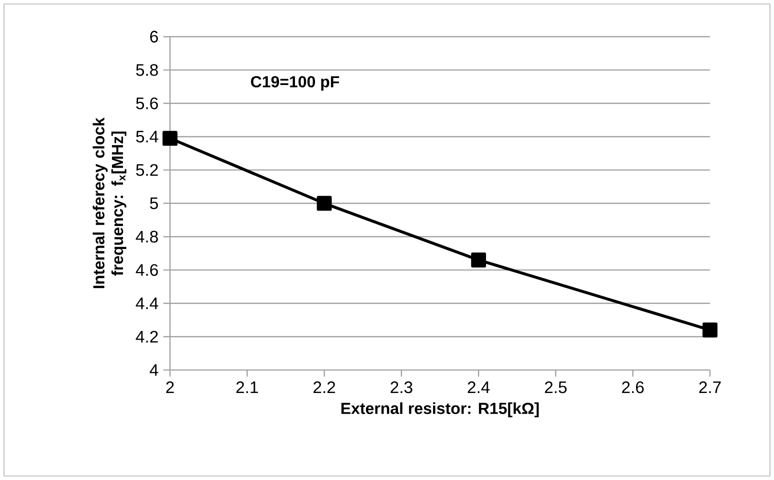  I want to click on x-tick-label: 2.5, so click(555, 387).